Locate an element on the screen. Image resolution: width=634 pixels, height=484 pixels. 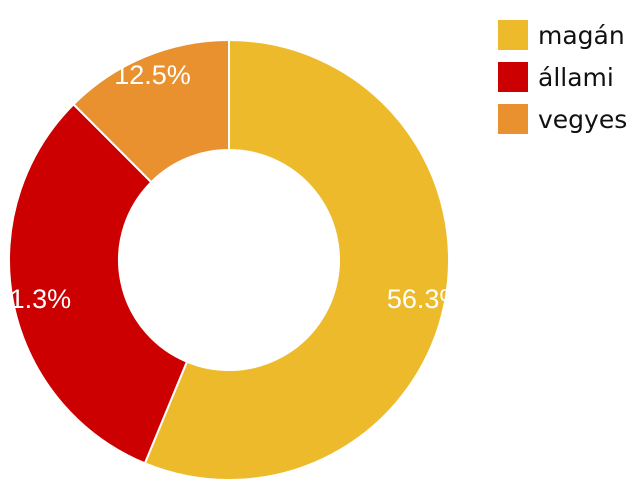
legend-item-vegyes: vegyes is located at coordinates (562, 119).